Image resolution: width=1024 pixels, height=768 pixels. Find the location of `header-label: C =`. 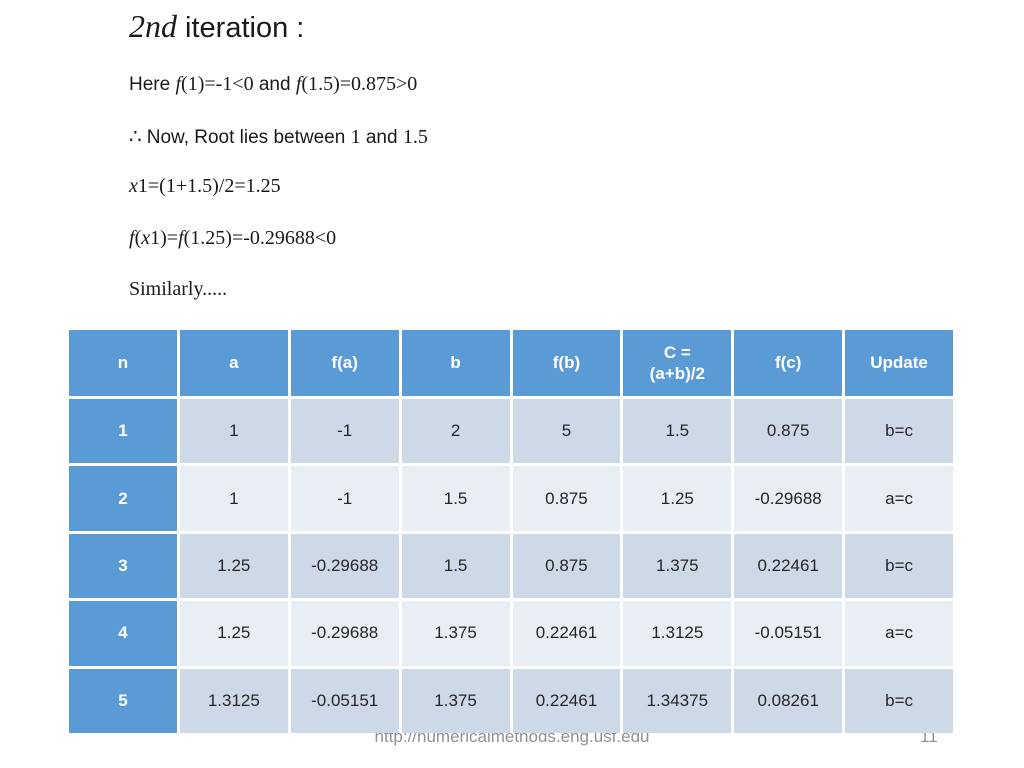

header-label: C = is located at coordinates (677, 352).